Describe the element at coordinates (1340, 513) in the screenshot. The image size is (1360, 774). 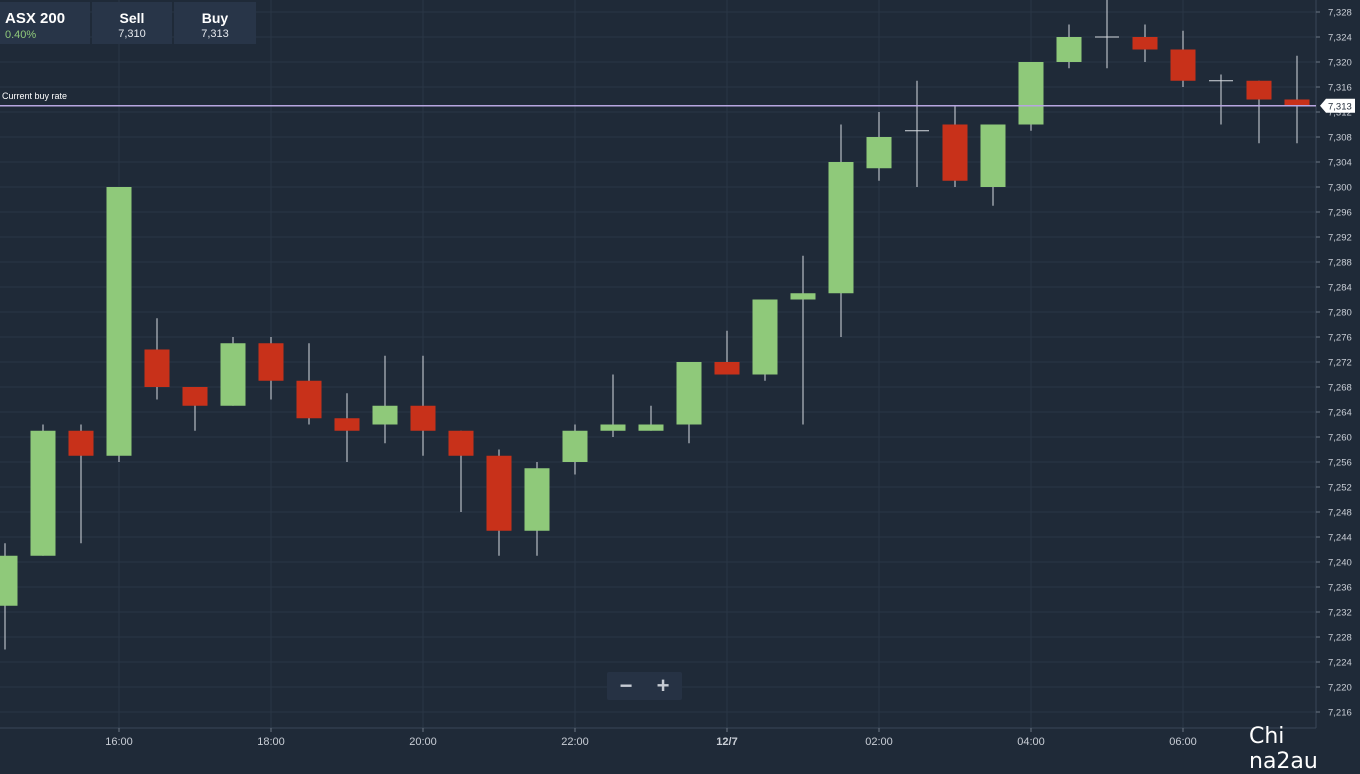
I see `y-tick-label: 7,248` at that location.